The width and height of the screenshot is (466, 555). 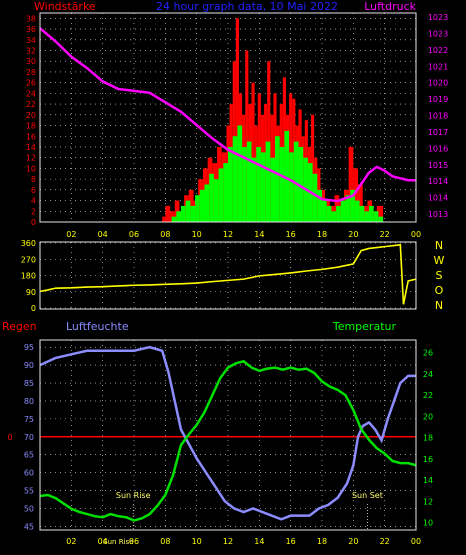 What do you see at coordinates (364, 326) in the screenshot?
I see `temperature-axis-title: Temperatur` at bounding box center [364, 326].